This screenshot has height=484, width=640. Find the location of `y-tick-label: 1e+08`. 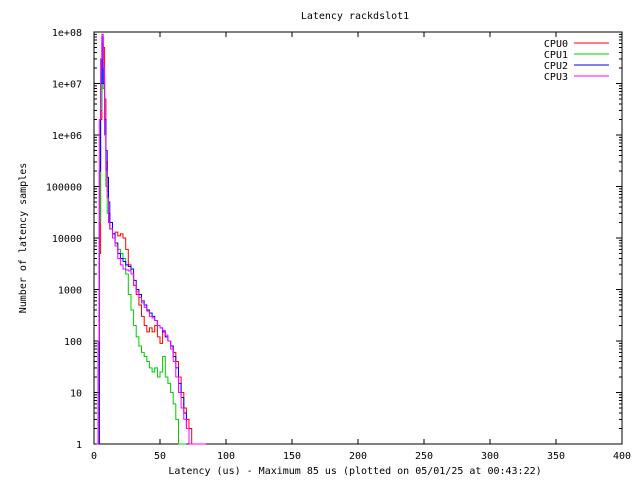

y-tick-label: 1e+08 is located at coordinates (67, 33).